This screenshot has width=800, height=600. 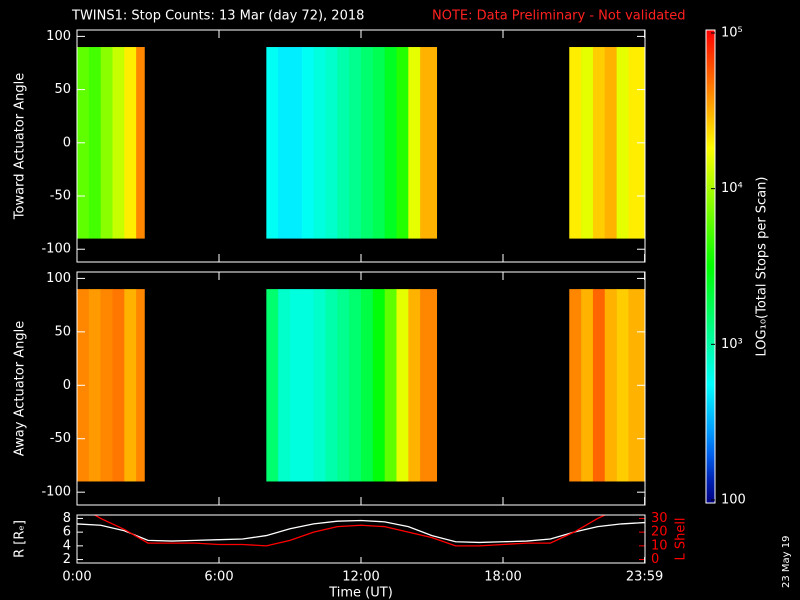 What do you see at coordinates (732, 344) in the screenshot?
I see `colorbar-tick-label: 10³` at bounding box center [732, 344].